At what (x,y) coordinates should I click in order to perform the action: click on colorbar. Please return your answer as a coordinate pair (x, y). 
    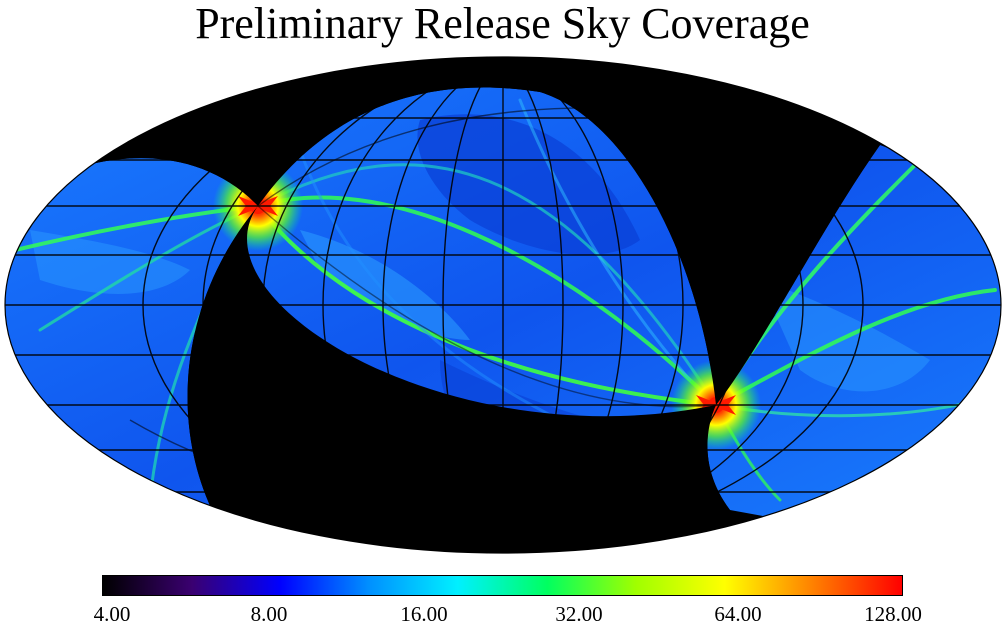
    Looking at the image, I should click on (502, 585).